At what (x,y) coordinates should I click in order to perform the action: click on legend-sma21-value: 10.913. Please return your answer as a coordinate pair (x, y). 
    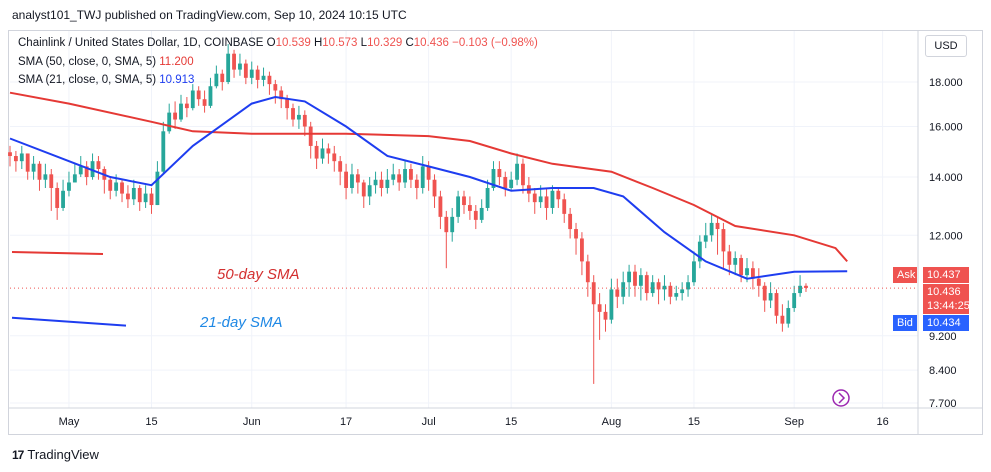
    Looking at the image, I should click on (177, 80).